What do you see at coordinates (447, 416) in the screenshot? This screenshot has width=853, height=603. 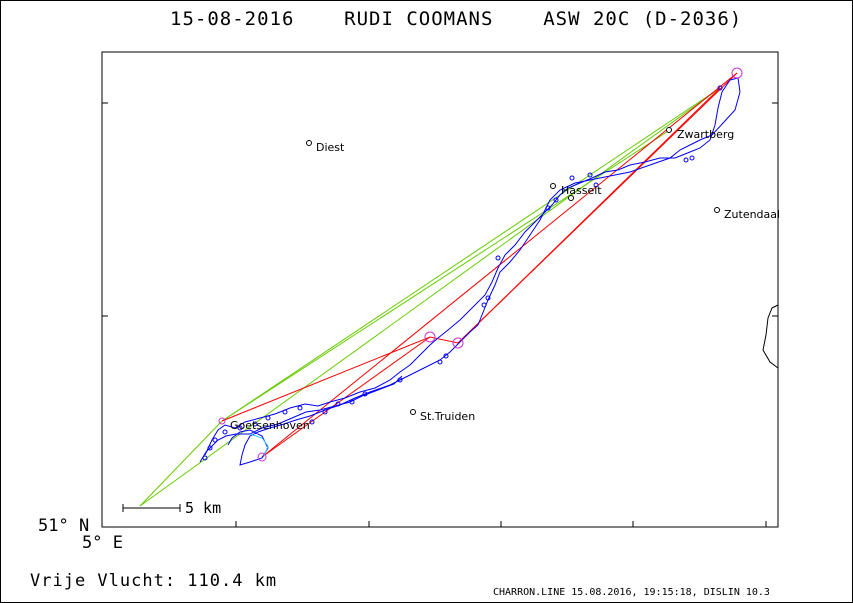 I see `town-label-st-truiden: St.Truiden` at bounding box center [447, 416].